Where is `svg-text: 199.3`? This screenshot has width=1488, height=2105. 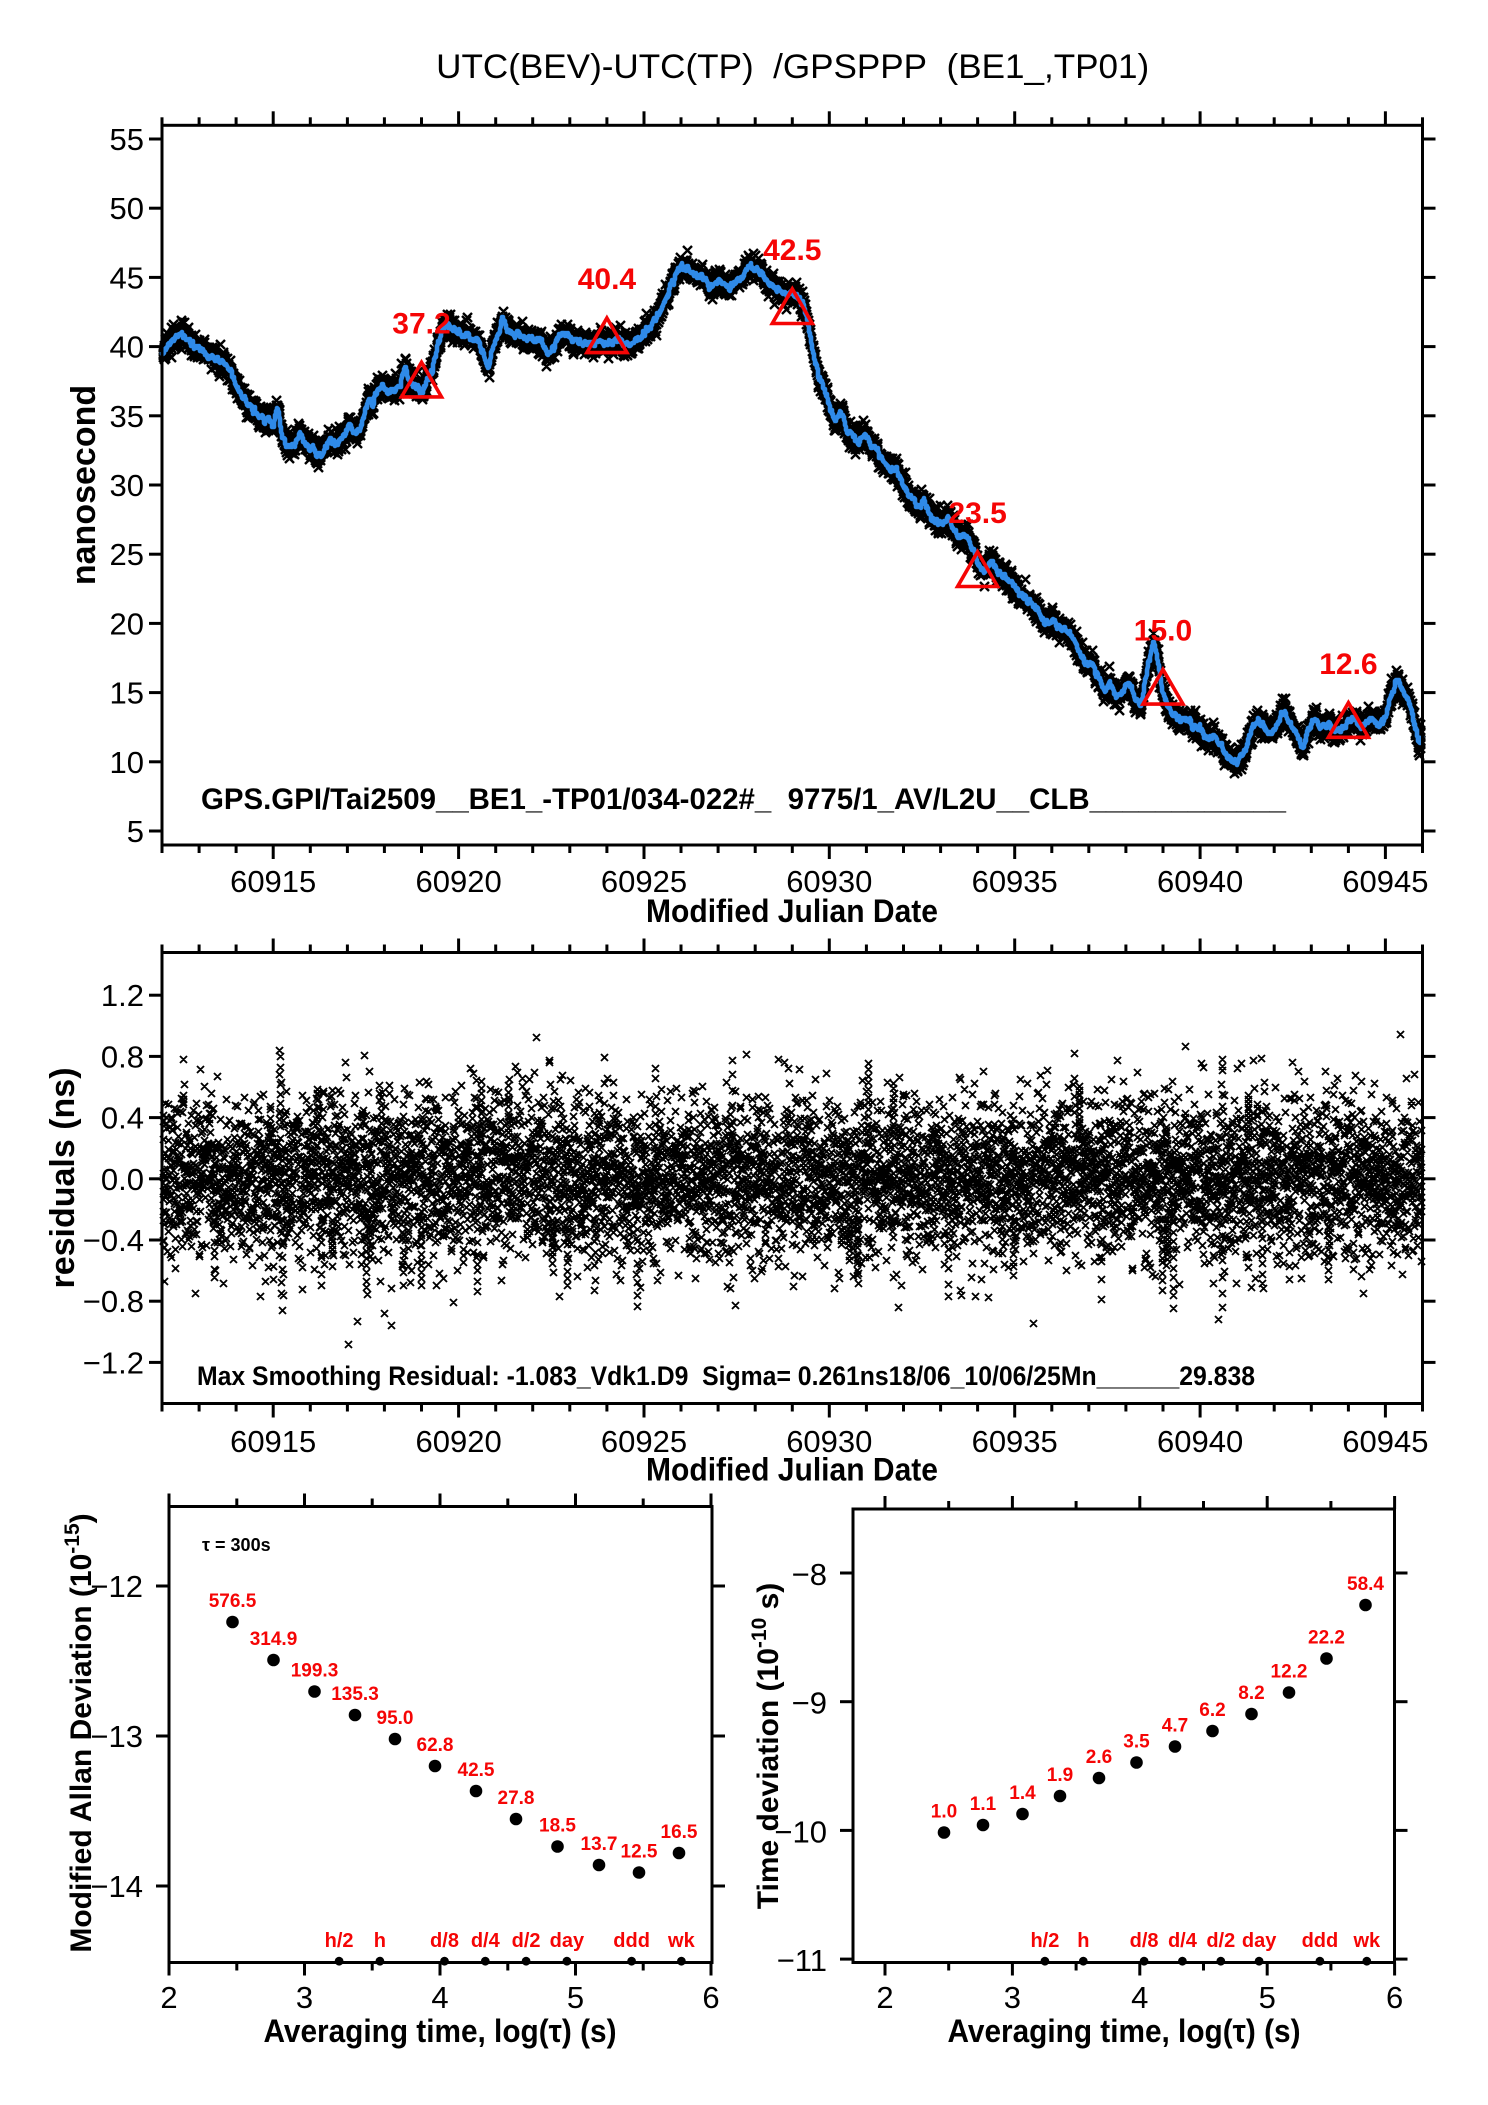
svg-text: 199.3 is located at coordinates (315, 1671).